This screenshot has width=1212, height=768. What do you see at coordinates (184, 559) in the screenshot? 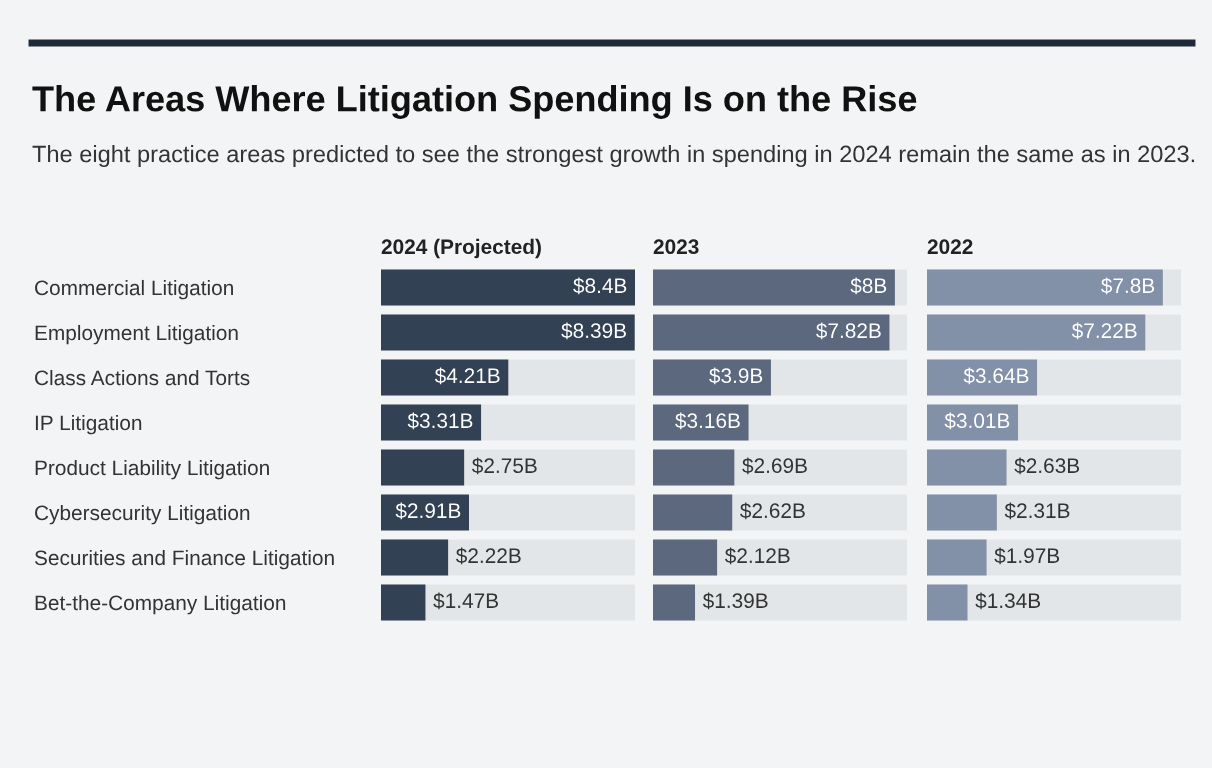
I see `y-tick-label: Securities and Finance Litigation` at bounding box center [184, 559].